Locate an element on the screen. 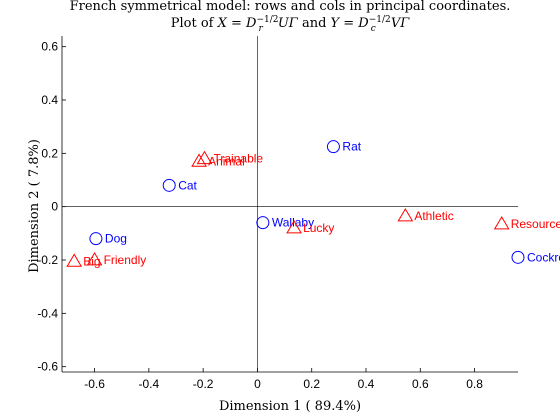 This screenshot has width=560, height=420. point-label-cat: Cat is located at coordinates (187, 185).